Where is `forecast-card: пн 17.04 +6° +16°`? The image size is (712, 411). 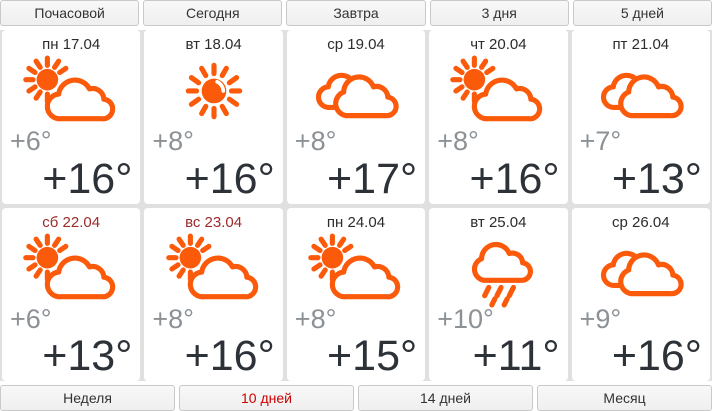 forecast-card: пн 17.04 +6° +16° is located at coordinates (71, 117).